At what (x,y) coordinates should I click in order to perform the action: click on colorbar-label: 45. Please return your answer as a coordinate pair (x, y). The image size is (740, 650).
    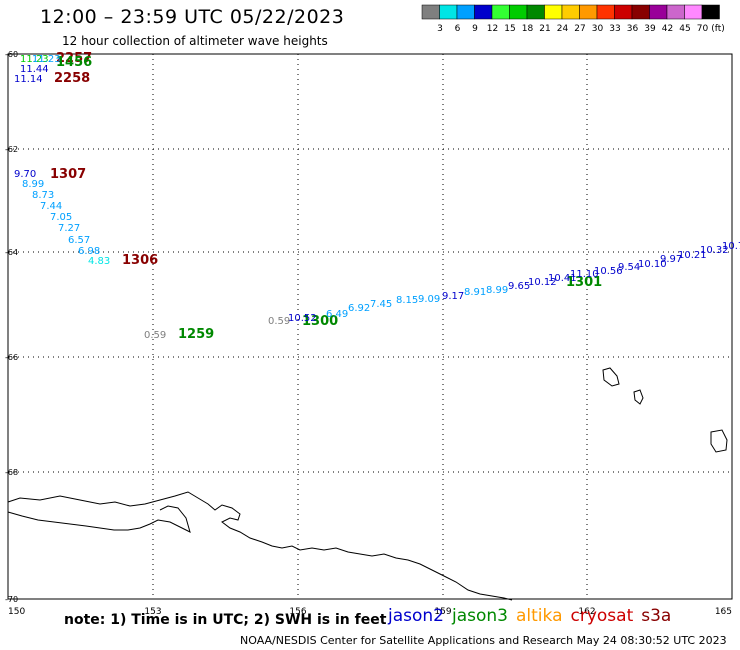
    Looking at the image, I should click on (684, 29).